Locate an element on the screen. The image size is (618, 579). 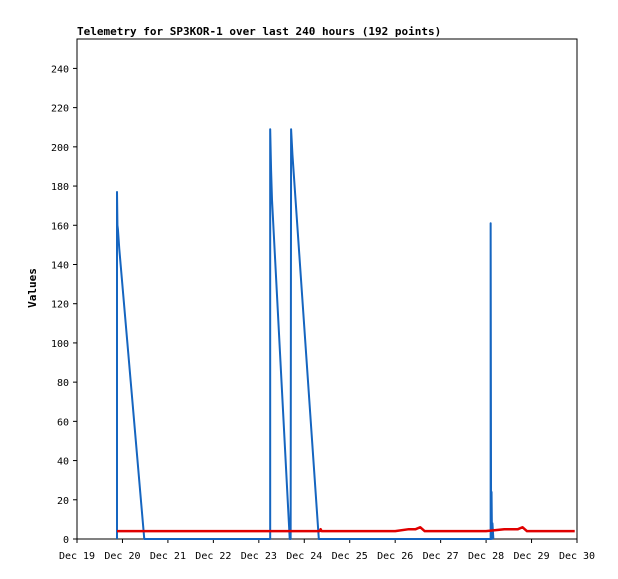
y-tick-label: 140 is located at coordinates (60, 265).